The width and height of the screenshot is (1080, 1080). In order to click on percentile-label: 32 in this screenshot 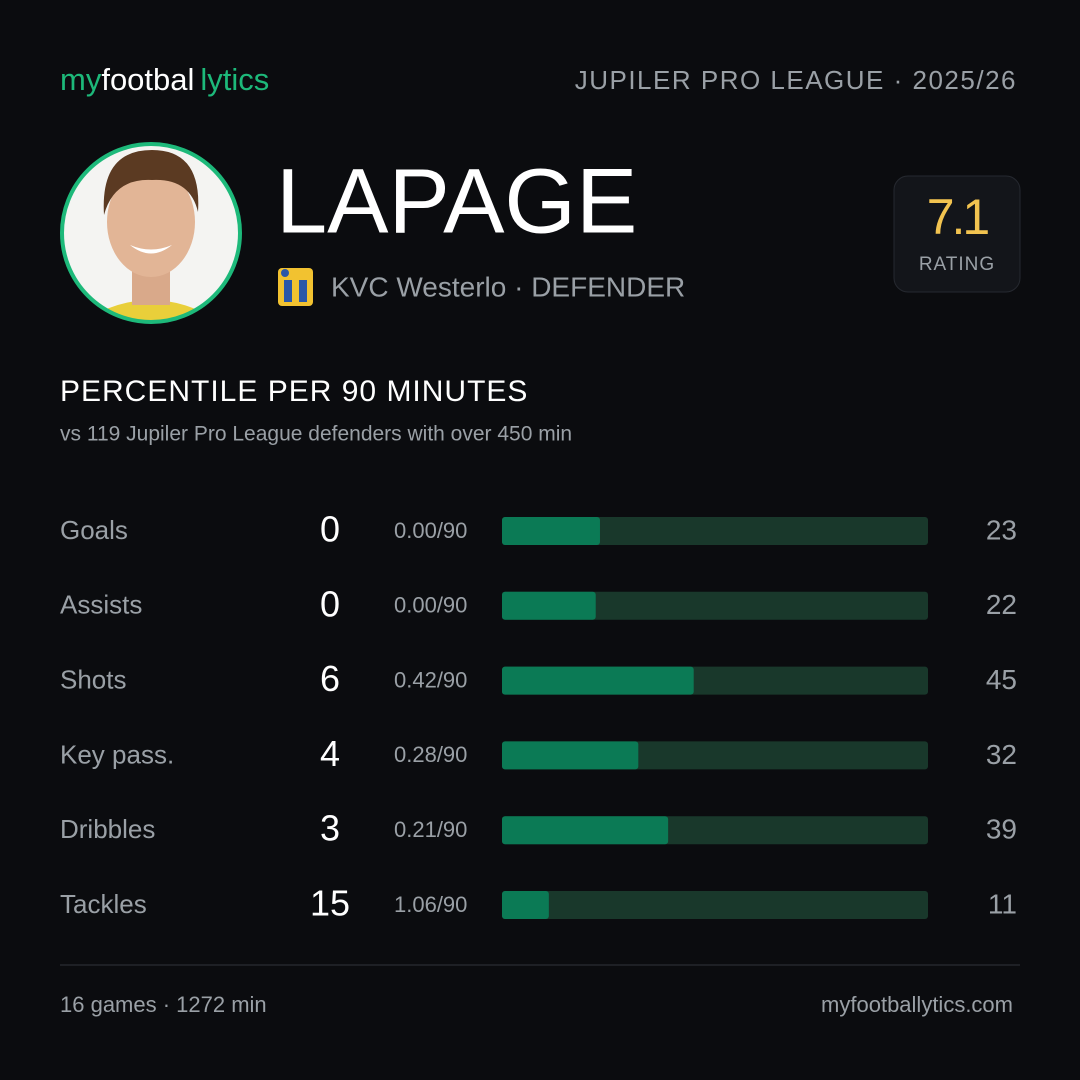, I will do `click(1001, 754)`.